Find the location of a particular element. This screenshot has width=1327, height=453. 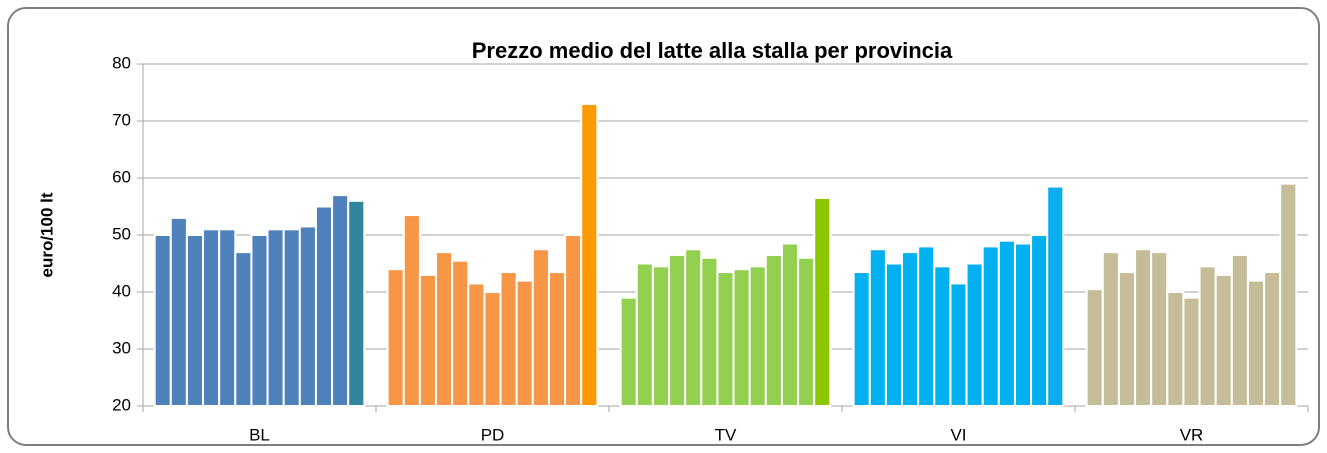

y-tick-label: 70 is located at coordinates (121, 119).